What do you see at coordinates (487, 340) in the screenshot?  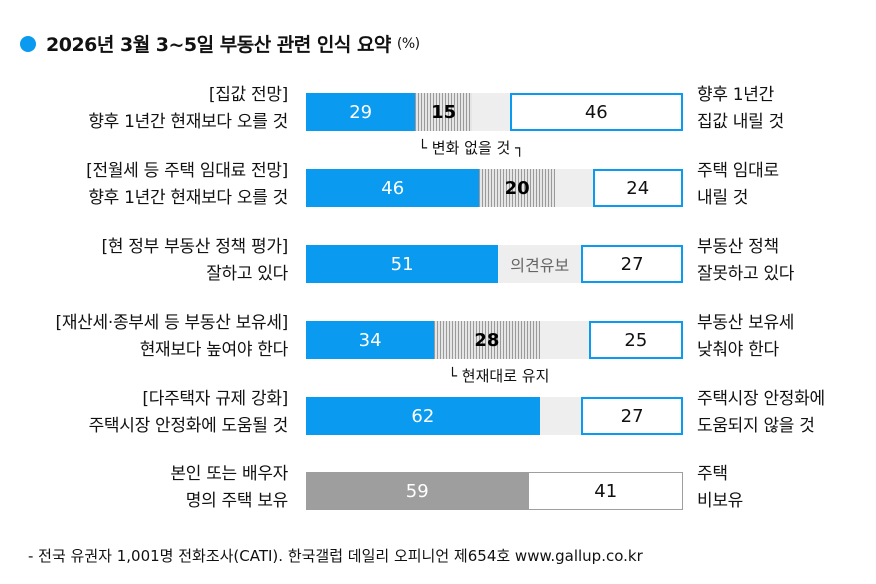 I see `bar-segment-middle: 28` at bounding box center [487, 340].